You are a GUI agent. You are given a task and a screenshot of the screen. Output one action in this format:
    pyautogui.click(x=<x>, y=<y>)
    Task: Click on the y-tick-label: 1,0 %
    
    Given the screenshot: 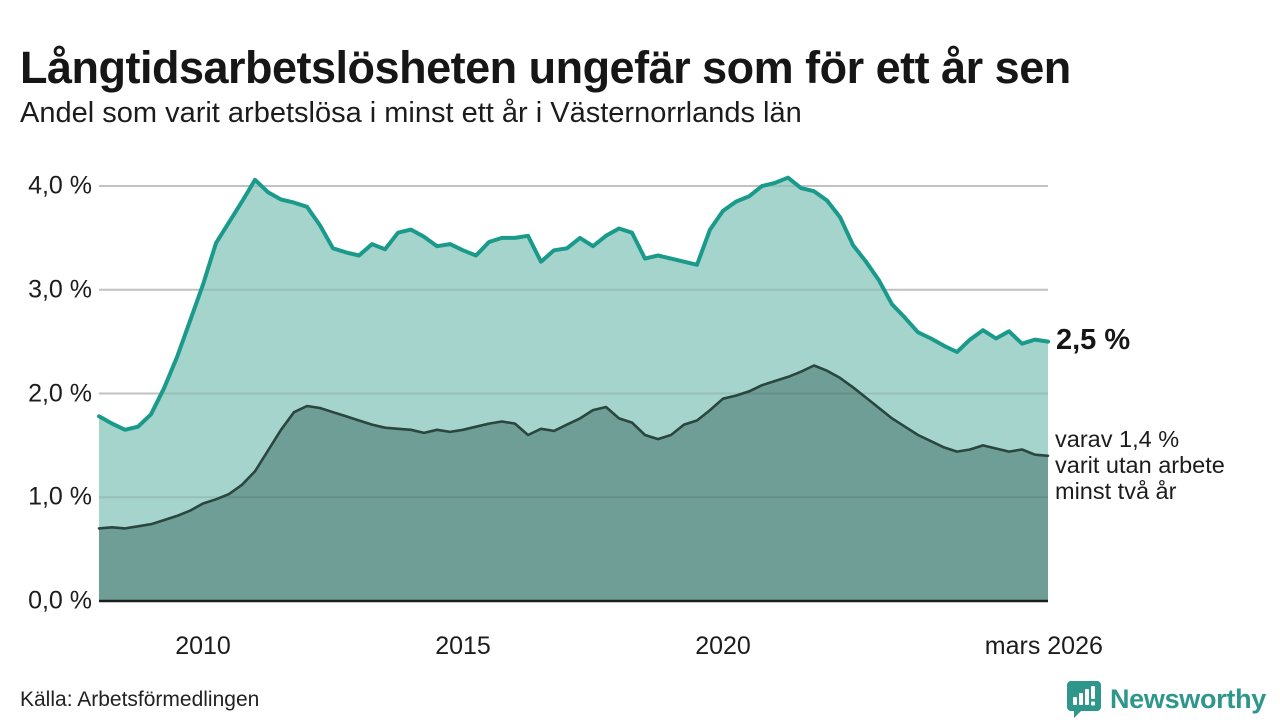 What is the action you would take?
    pyautogui.click(x=60, y=496)
    